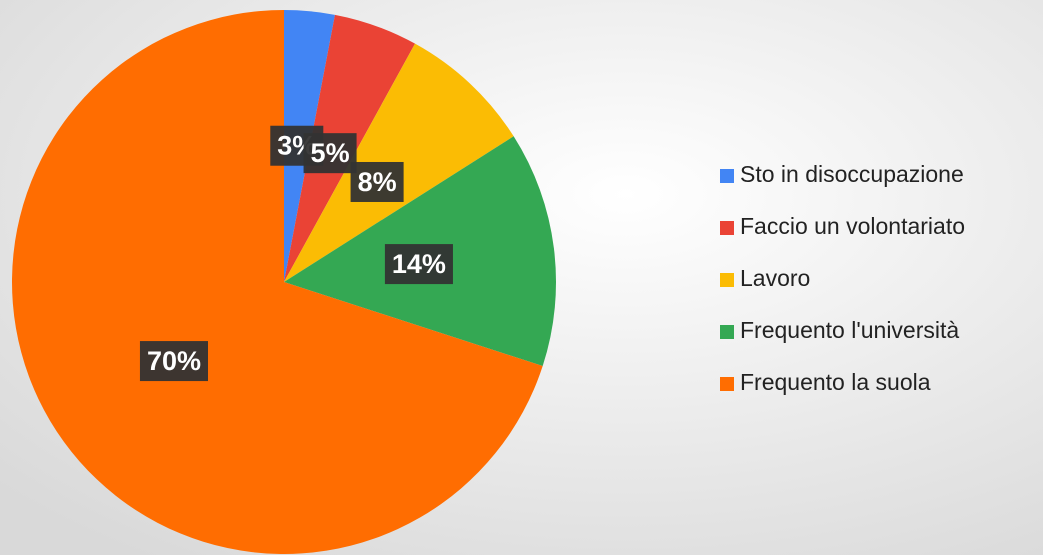 Image resolution: width=1043 pixels, height=555 pixels. I want to click on label-text: 5%, so click(330, 153).